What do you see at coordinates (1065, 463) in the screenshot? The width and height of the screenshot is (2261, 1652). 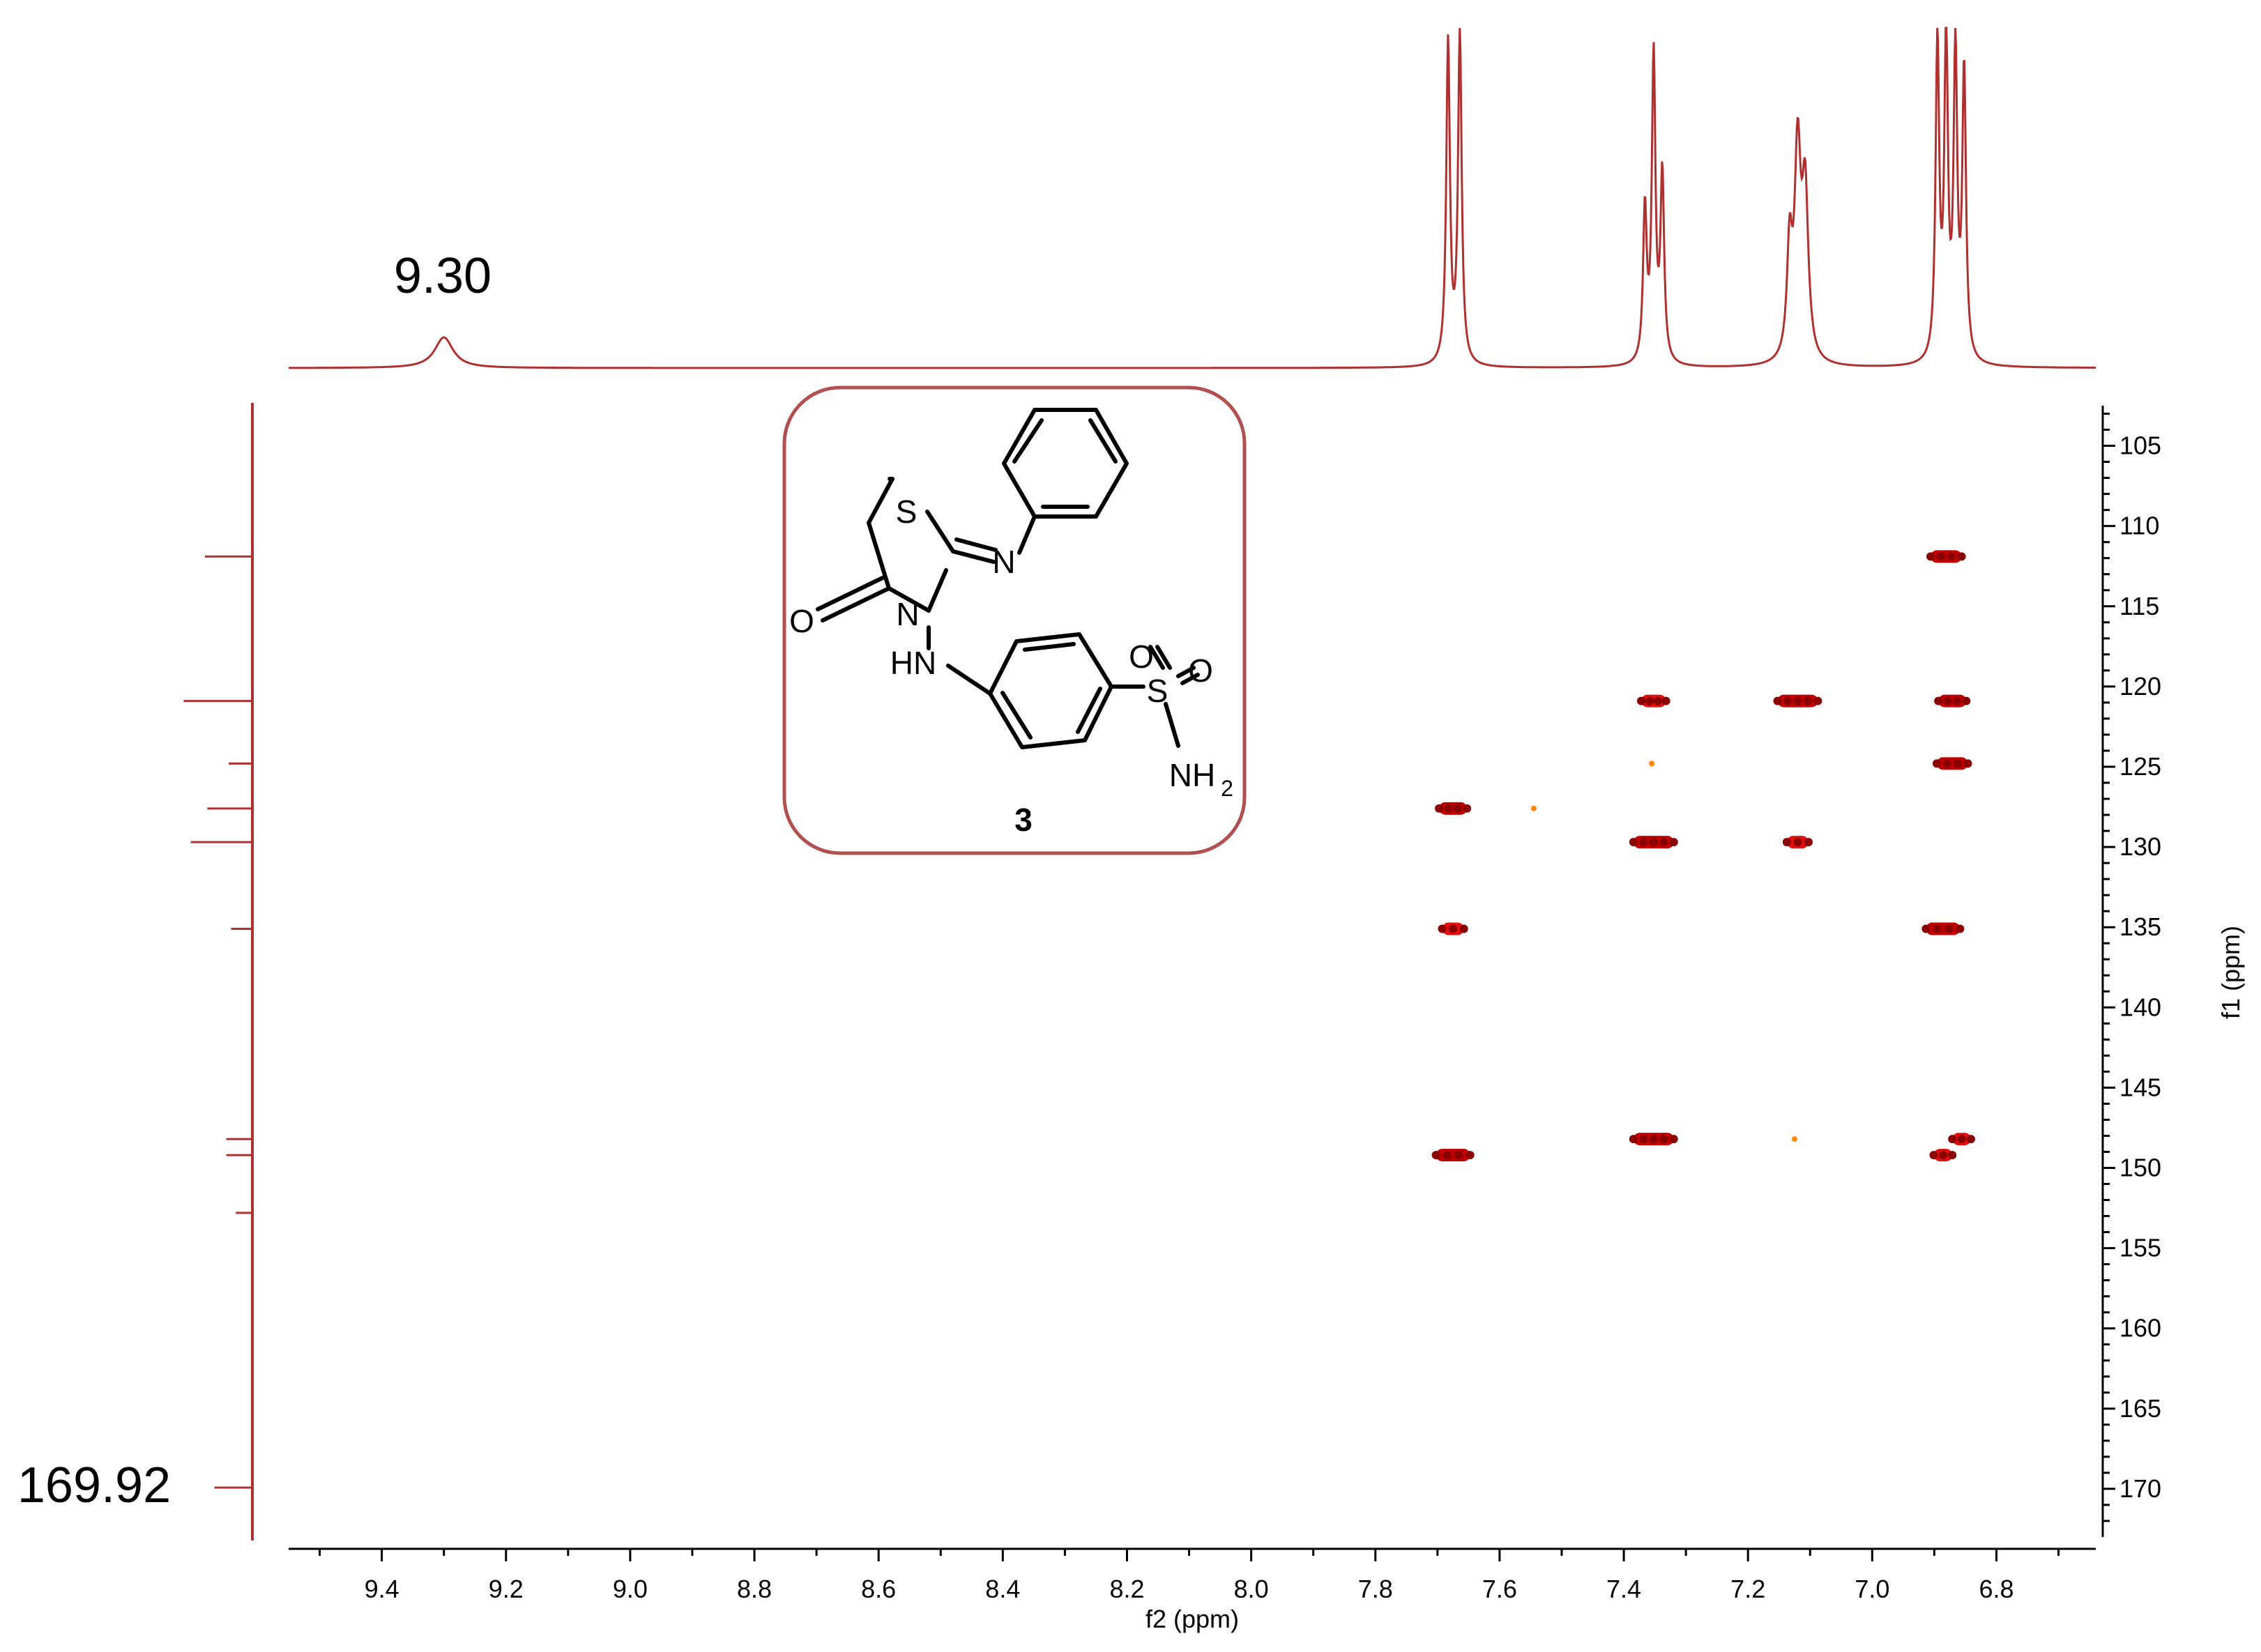 I see `phenyl-ring-inner-bonds` at bounding box center [1065, 463].